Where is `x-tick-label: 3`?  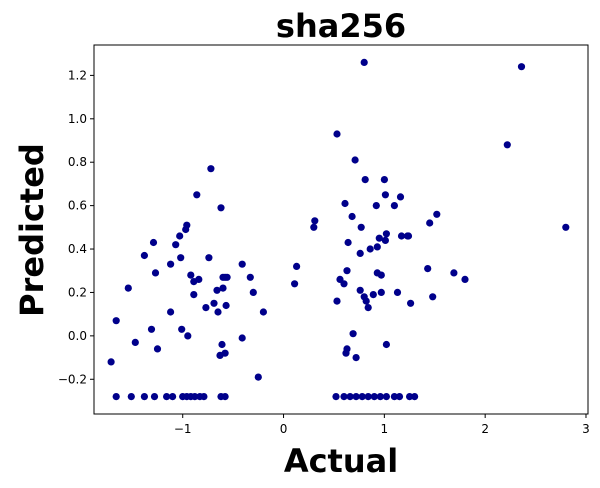 x-tick-label: 3 is located at coordinates (586, 429).